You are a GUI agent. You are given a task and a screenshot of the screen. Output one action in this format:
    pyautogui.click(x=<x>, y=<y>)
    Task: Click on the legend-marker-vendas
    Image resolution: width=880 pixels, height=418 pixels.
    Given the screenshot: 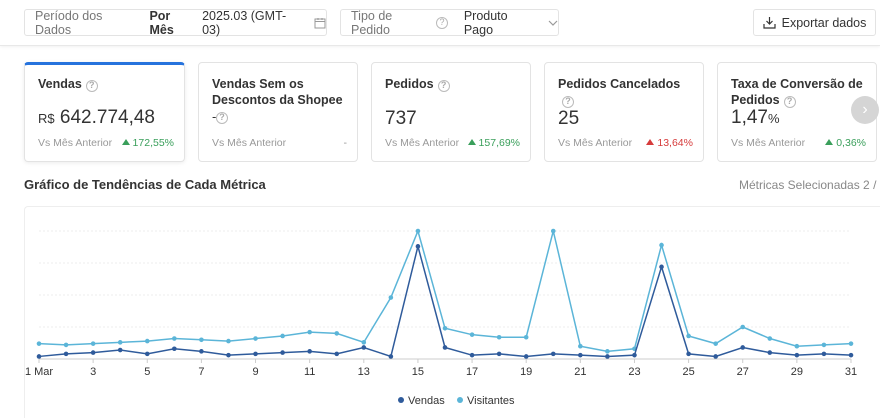 What is the action you would take?
    pyautogui.click(x=401, y=400)
    